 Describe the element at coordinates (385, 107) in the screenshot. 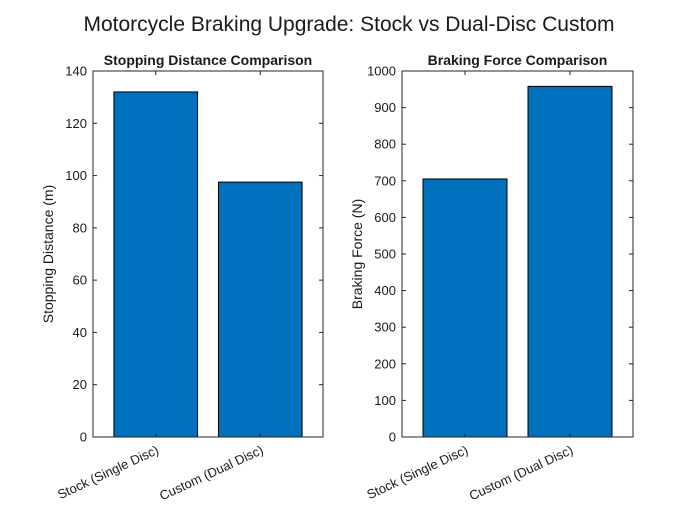

I see `y-tick-label: 900` at that location.